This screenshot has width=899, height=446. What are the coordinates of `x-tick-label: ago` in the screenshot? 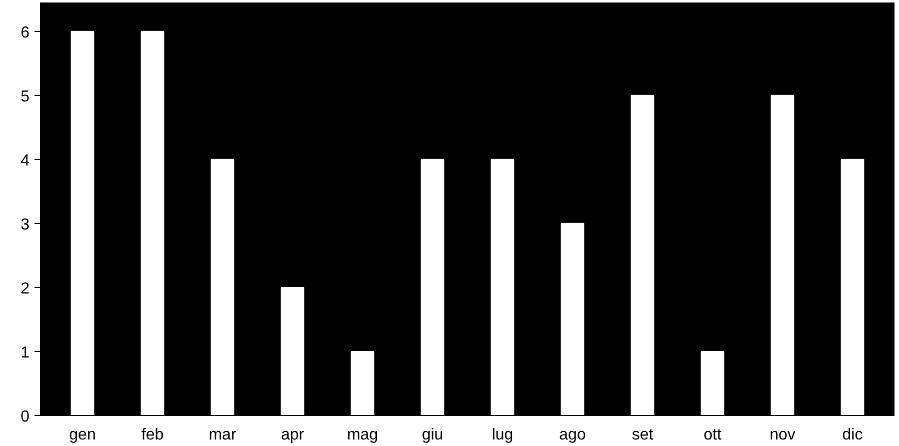 It's located at (572, 435).